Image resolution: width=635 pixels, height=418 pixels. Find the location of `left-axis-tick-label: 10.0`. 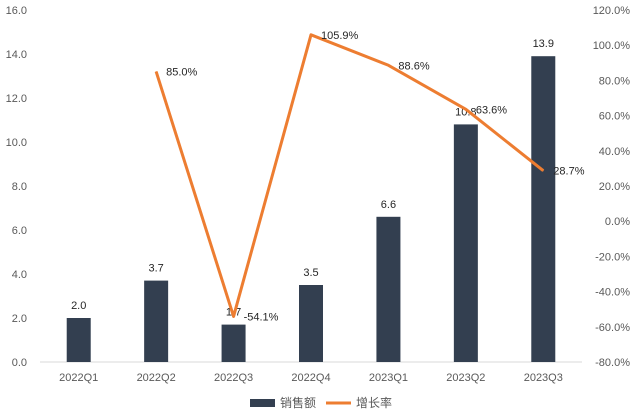

left-axis-tick-label: 10.0 is located at coordinates (16, 143).